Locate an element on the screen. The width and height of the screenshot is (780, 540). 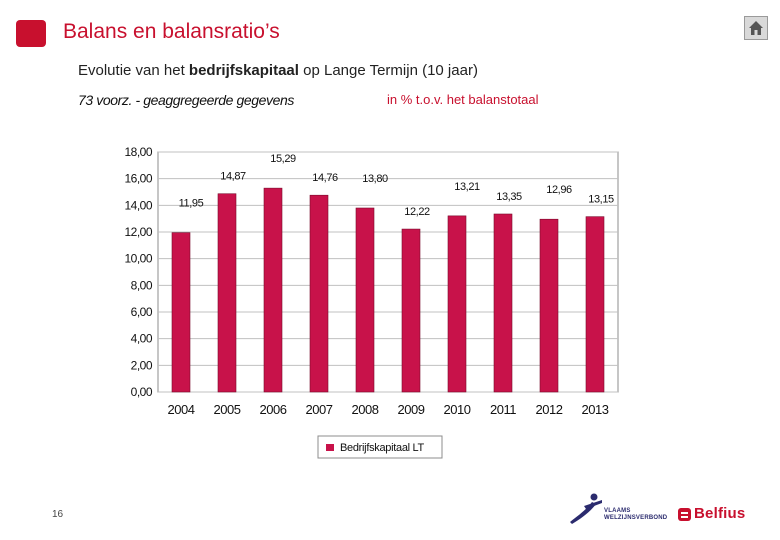
x-tick-label: 2004 is located at coordinates (181, 409).